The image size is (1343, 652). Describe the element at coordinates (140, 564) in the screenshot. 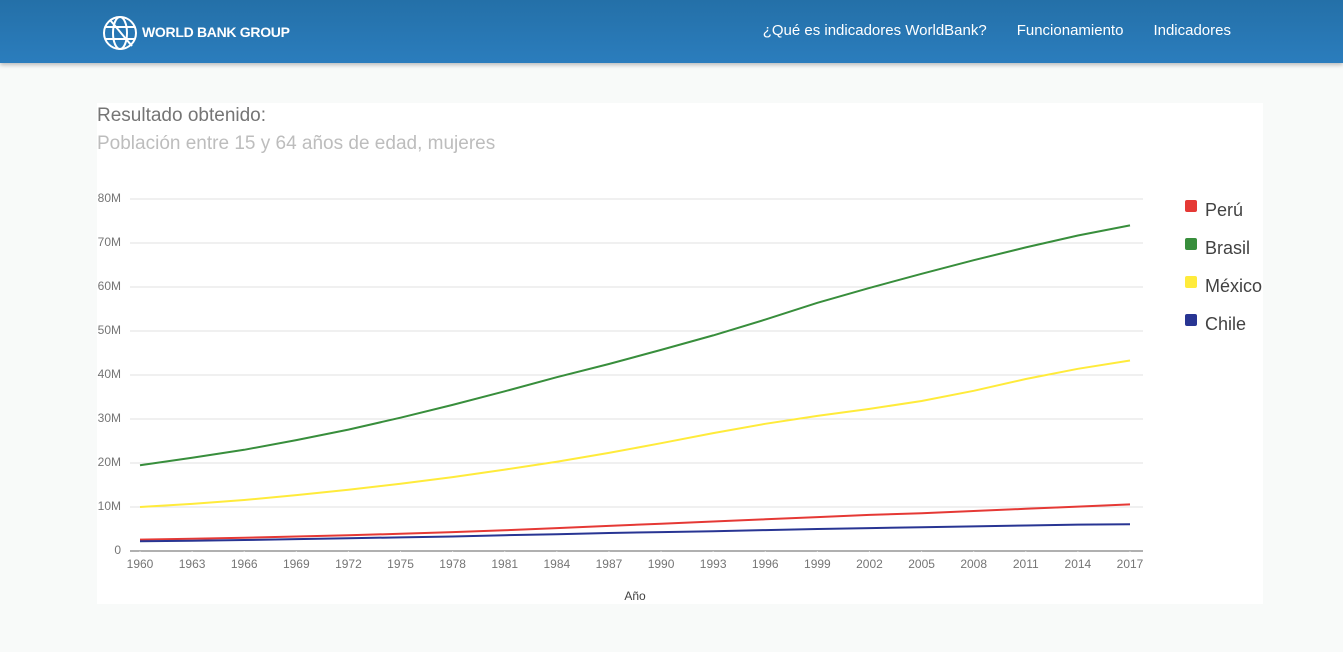

I see `x-tick-label: 1960` at that location.